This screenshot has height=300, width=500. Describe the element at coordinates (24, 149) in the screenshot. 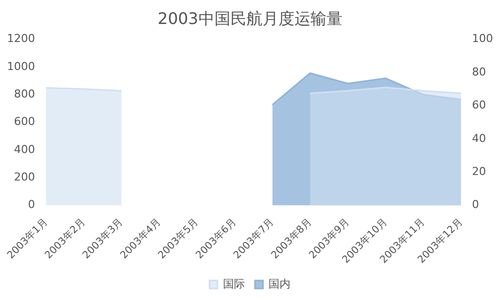

I see `y-tick-label: 400` at that location.